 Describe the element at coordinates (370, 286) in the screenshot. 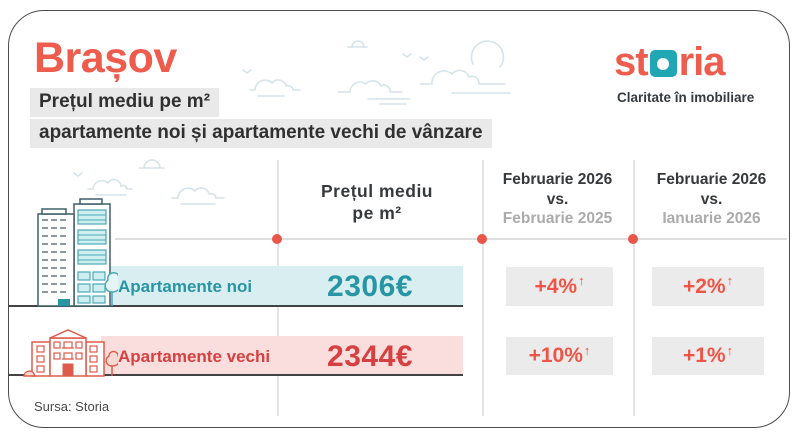

I see `price-new: 2306€` at that location.